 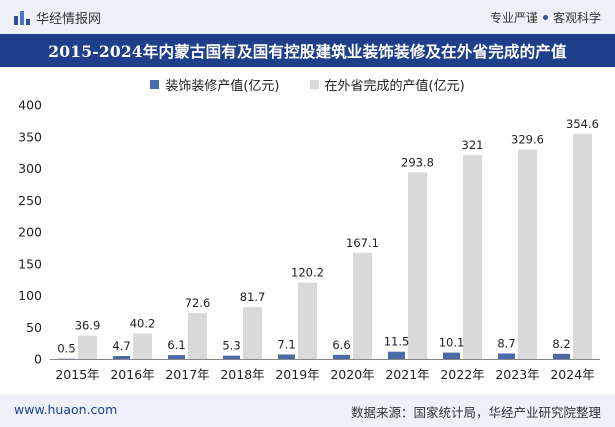 I want to click on legend-swatch-outside, so click(x=314, y=84).